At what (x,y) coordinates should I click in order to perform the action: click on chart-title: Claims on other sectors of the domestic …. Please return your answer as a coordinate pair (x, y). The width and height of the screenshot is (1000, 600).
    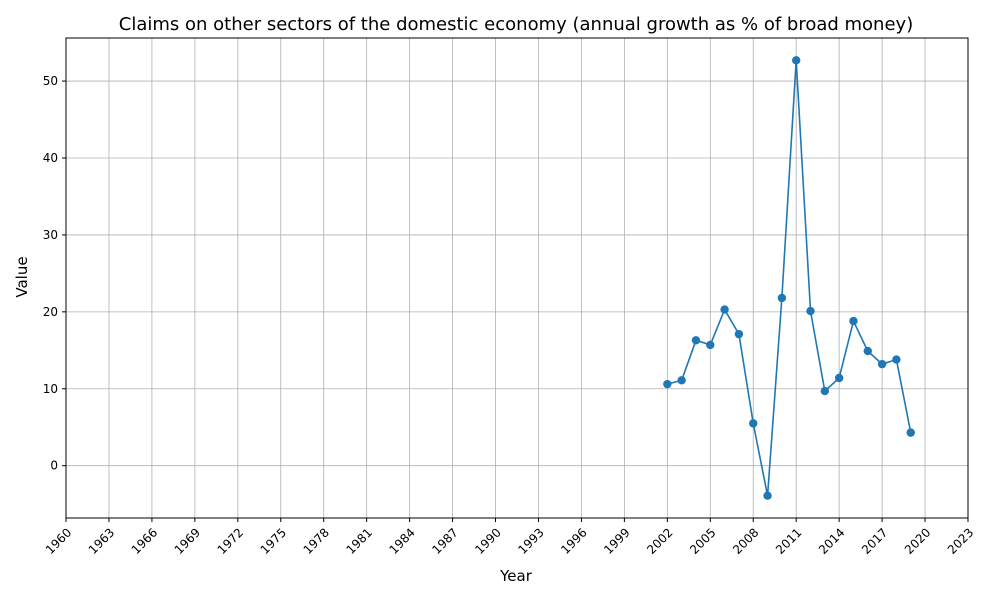
    Looking at the image, I should click on (516, 24).